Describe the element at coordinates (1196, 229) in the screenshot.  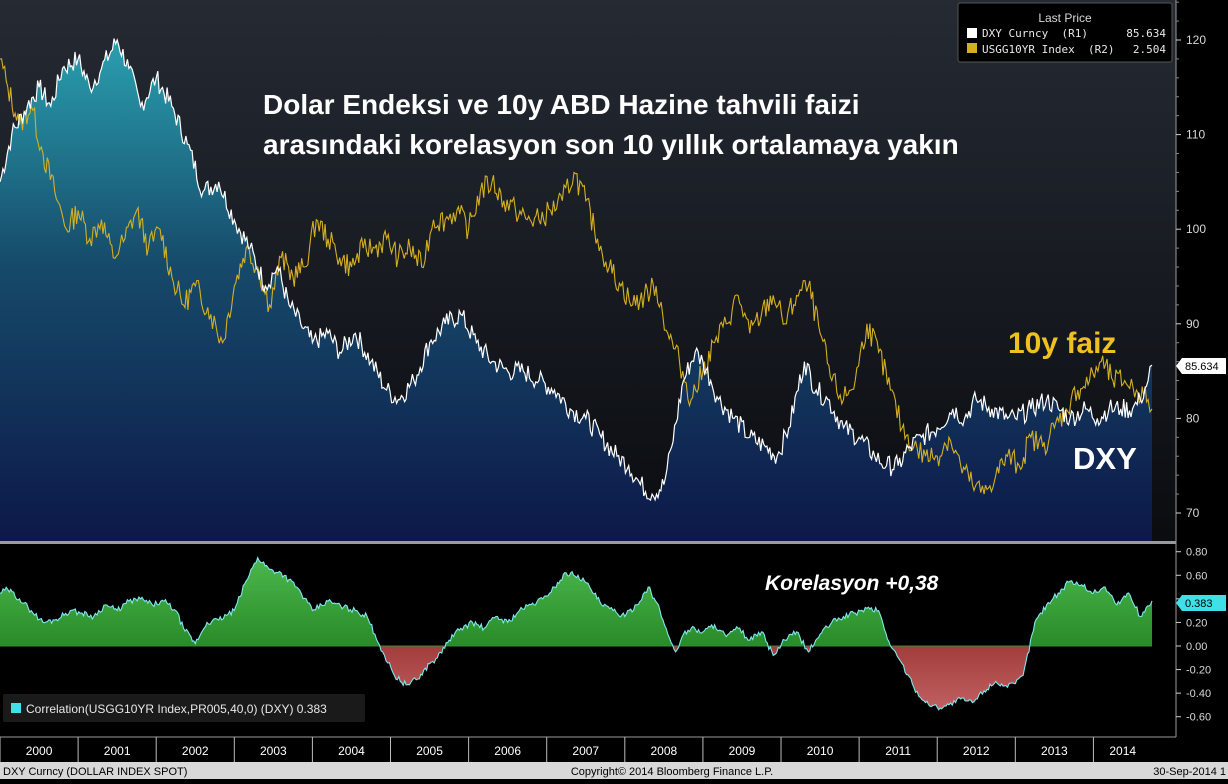
I see `price-y-tick-label: 100` at that location.